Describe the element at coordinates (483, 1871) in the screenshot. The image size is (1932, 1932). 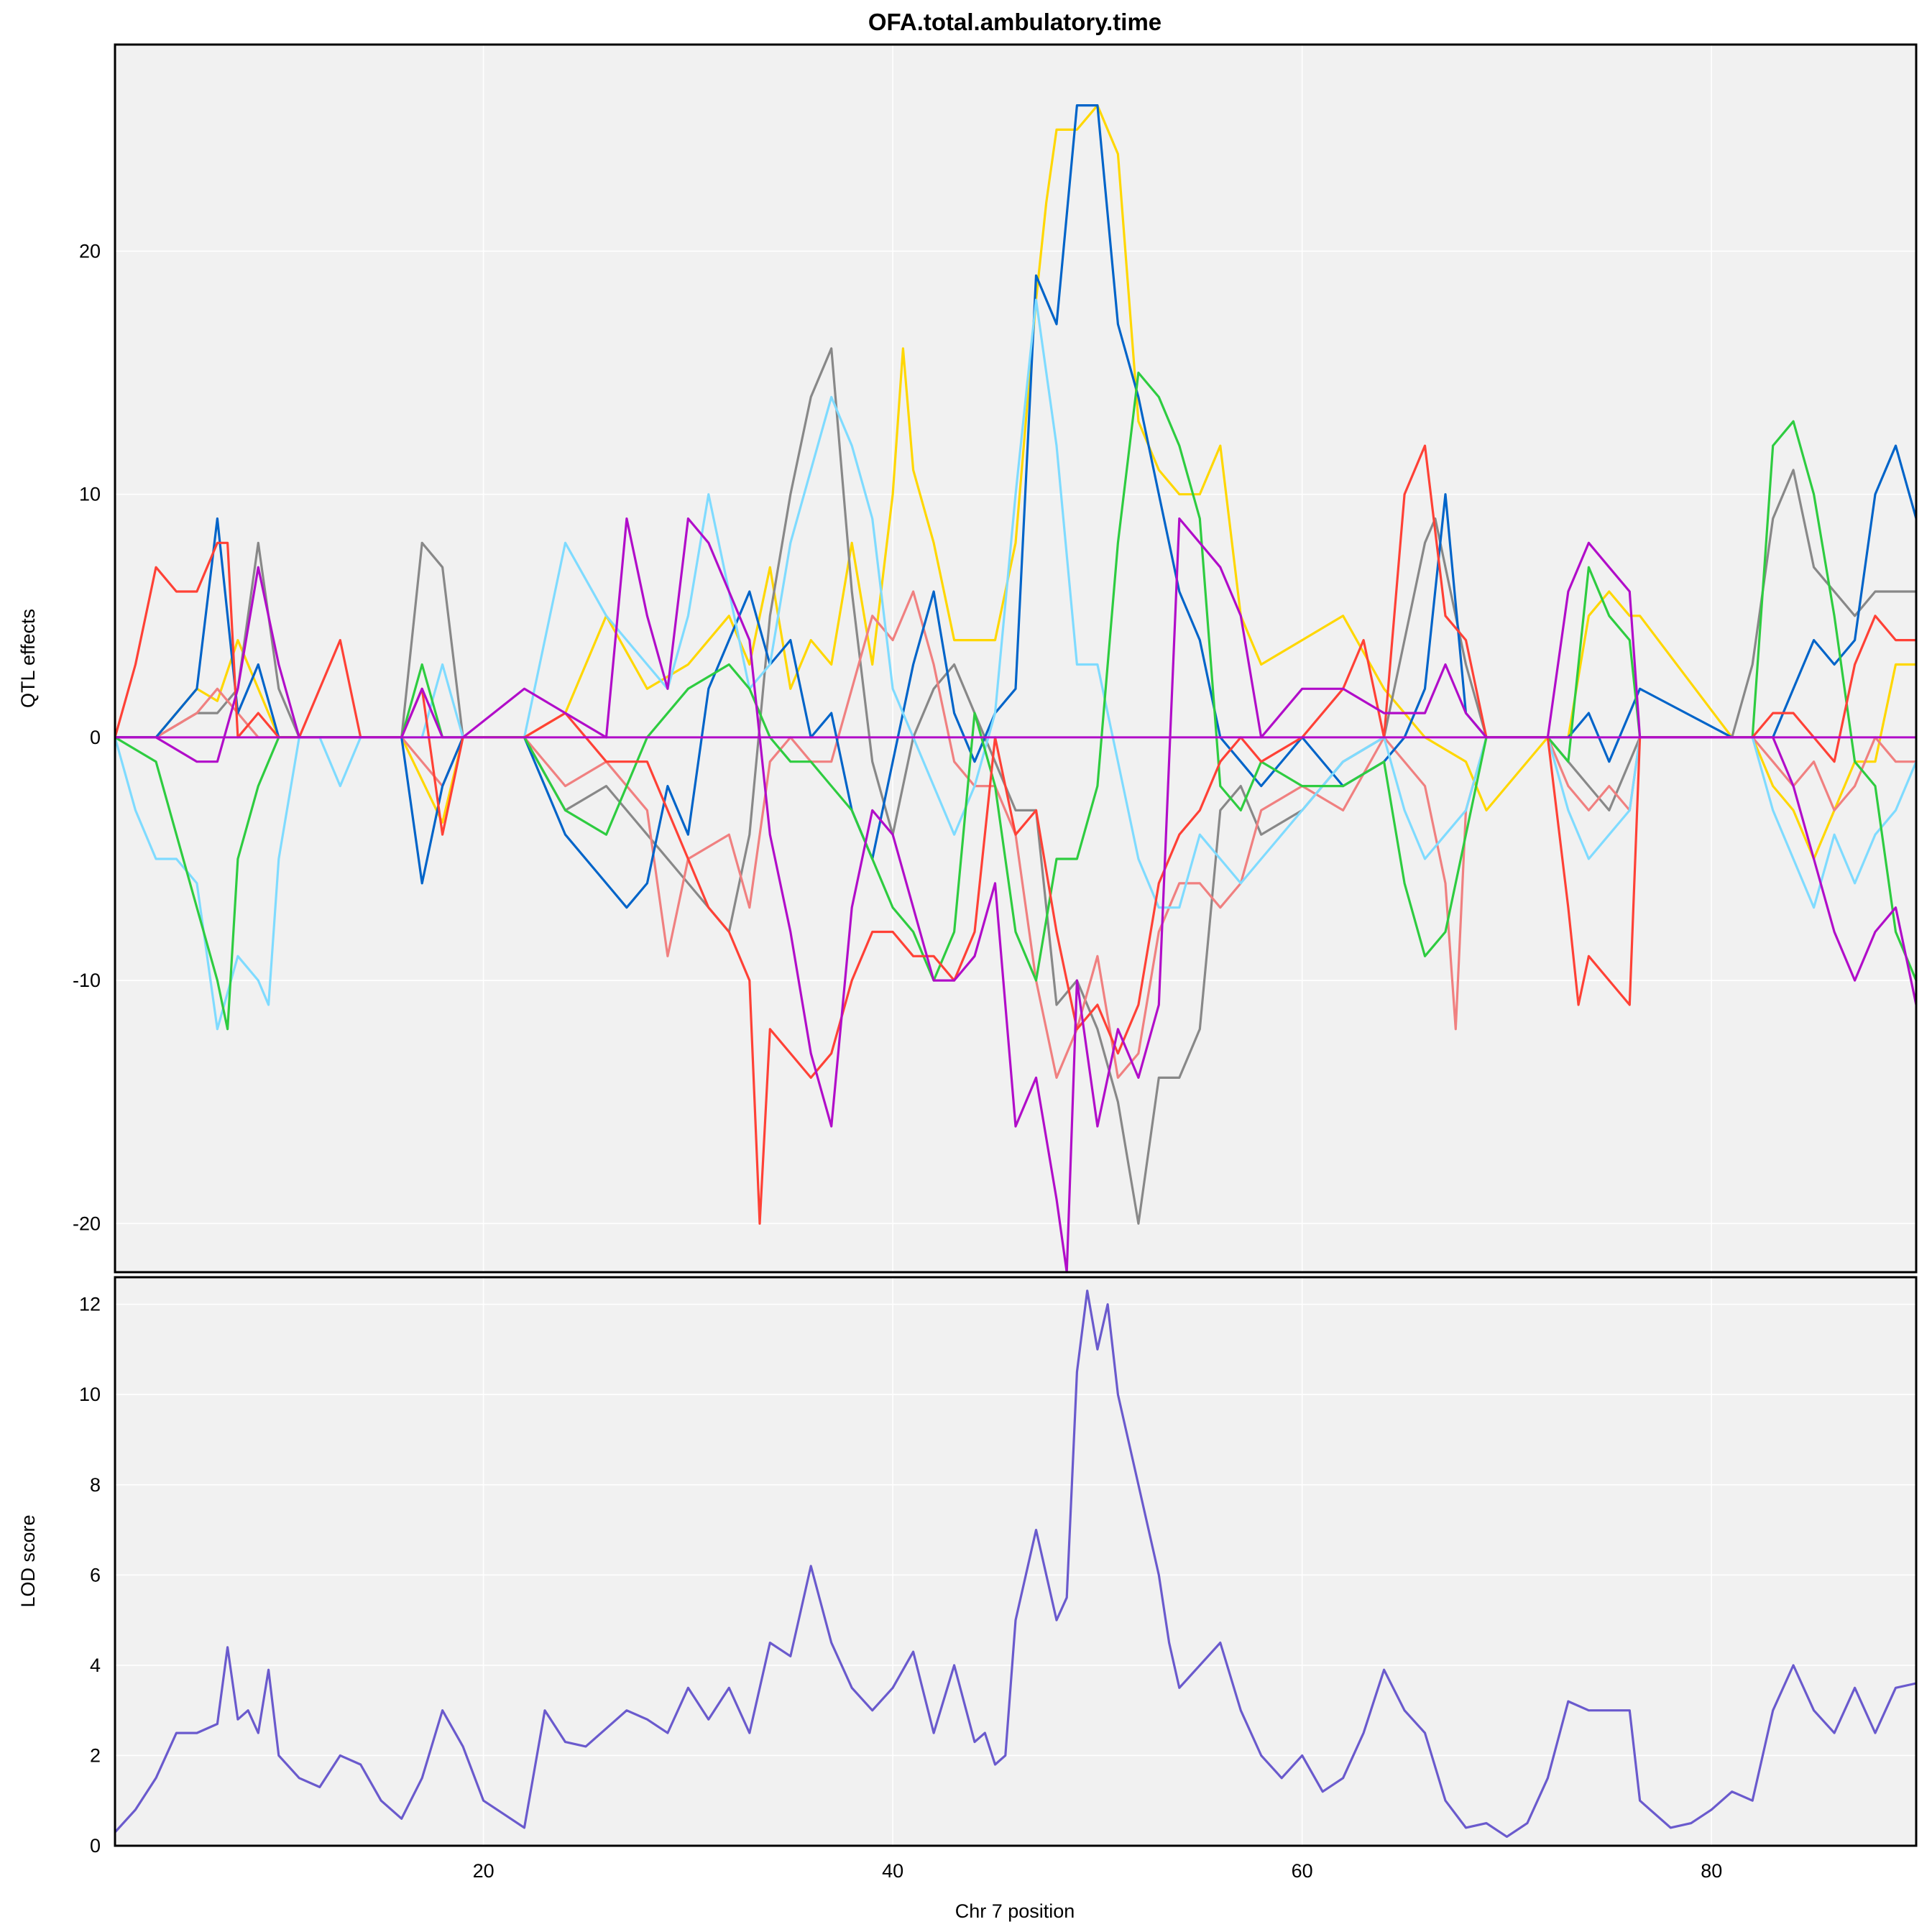
I see `x-tick-label: 20` at that location.